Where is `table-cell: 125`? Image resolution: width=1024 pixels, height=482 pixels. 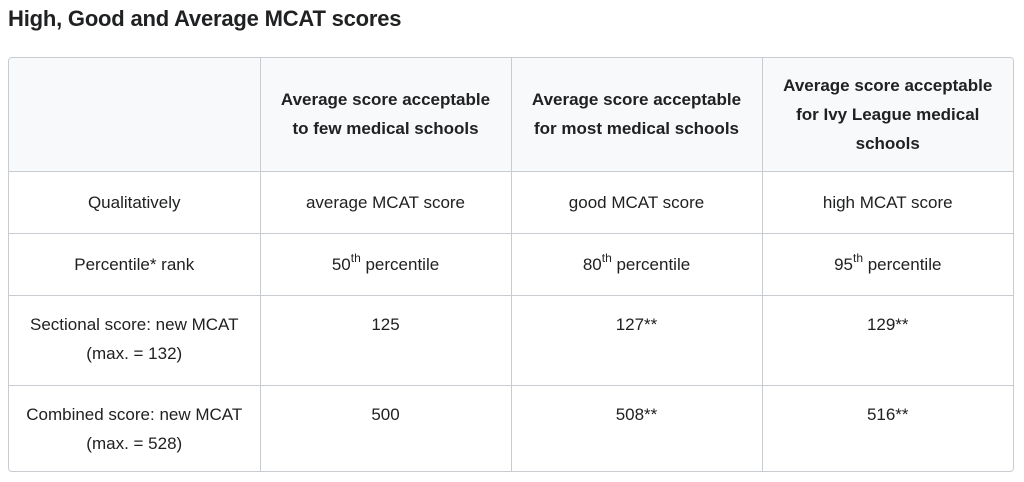 table-cell: 125 is located at coordinates (385, 340).